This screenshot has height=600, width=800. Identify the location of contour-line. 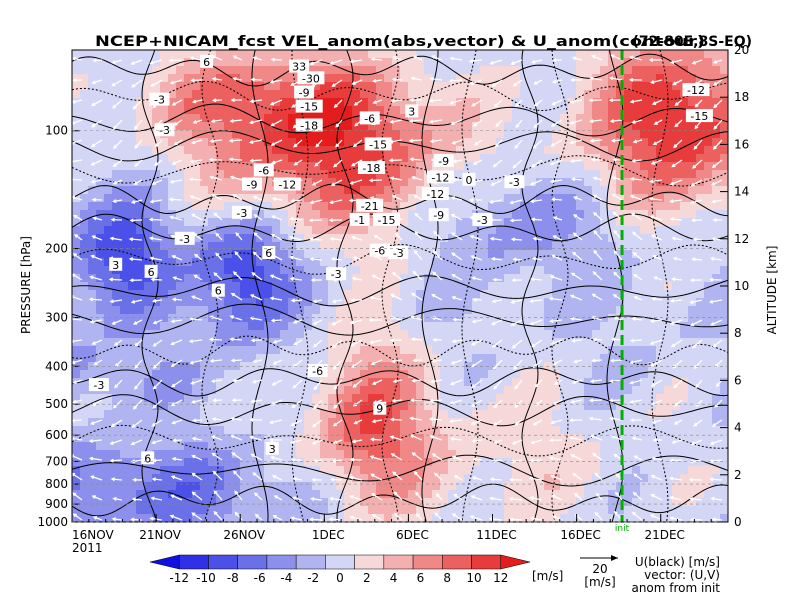
(400, 200).